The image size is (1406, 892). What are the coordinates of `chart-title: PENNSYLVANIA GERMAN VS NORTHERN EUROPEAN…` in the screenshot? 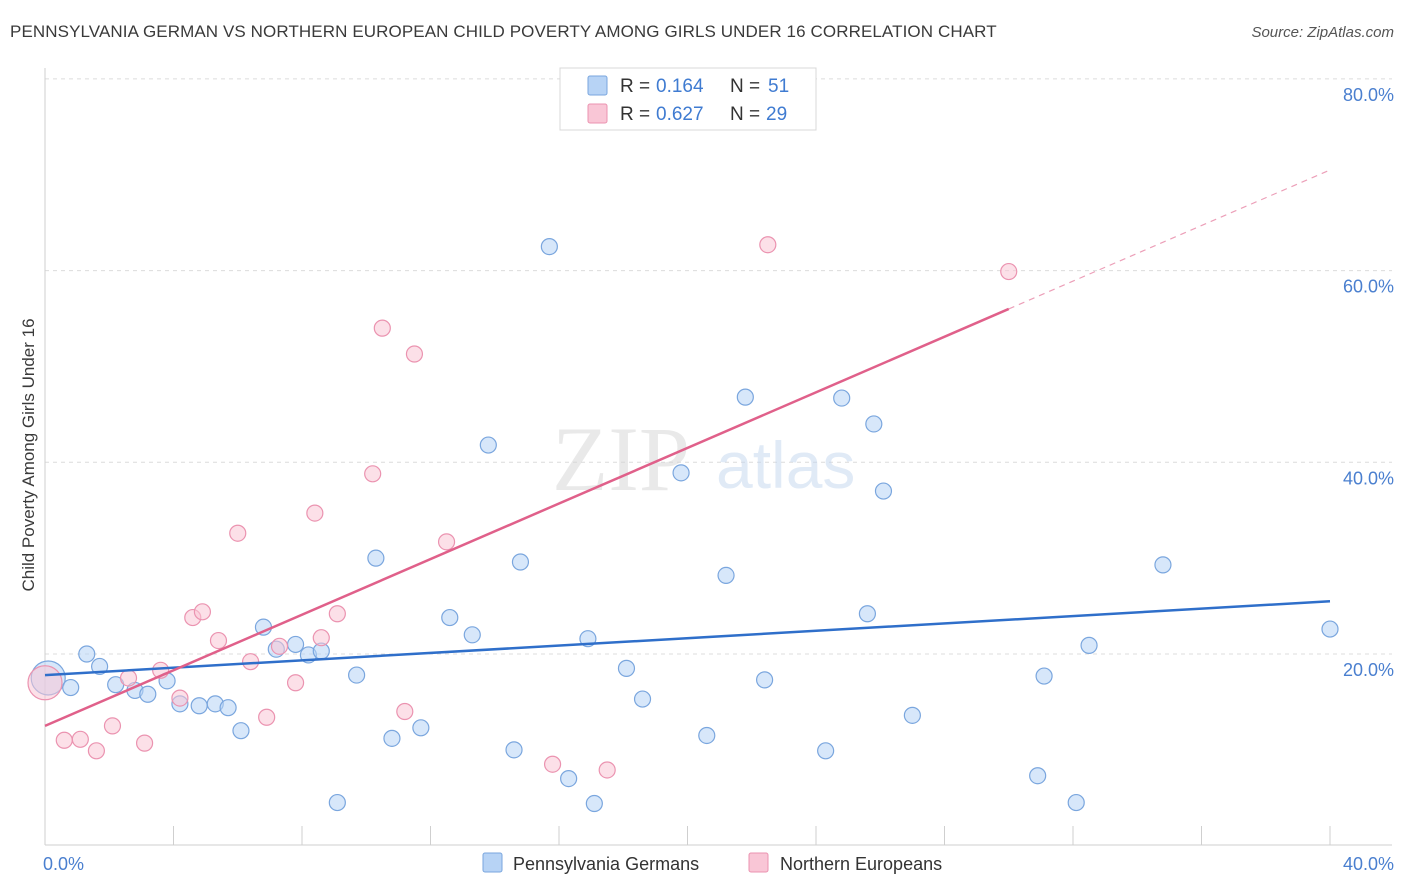 It's located at (503, 31).